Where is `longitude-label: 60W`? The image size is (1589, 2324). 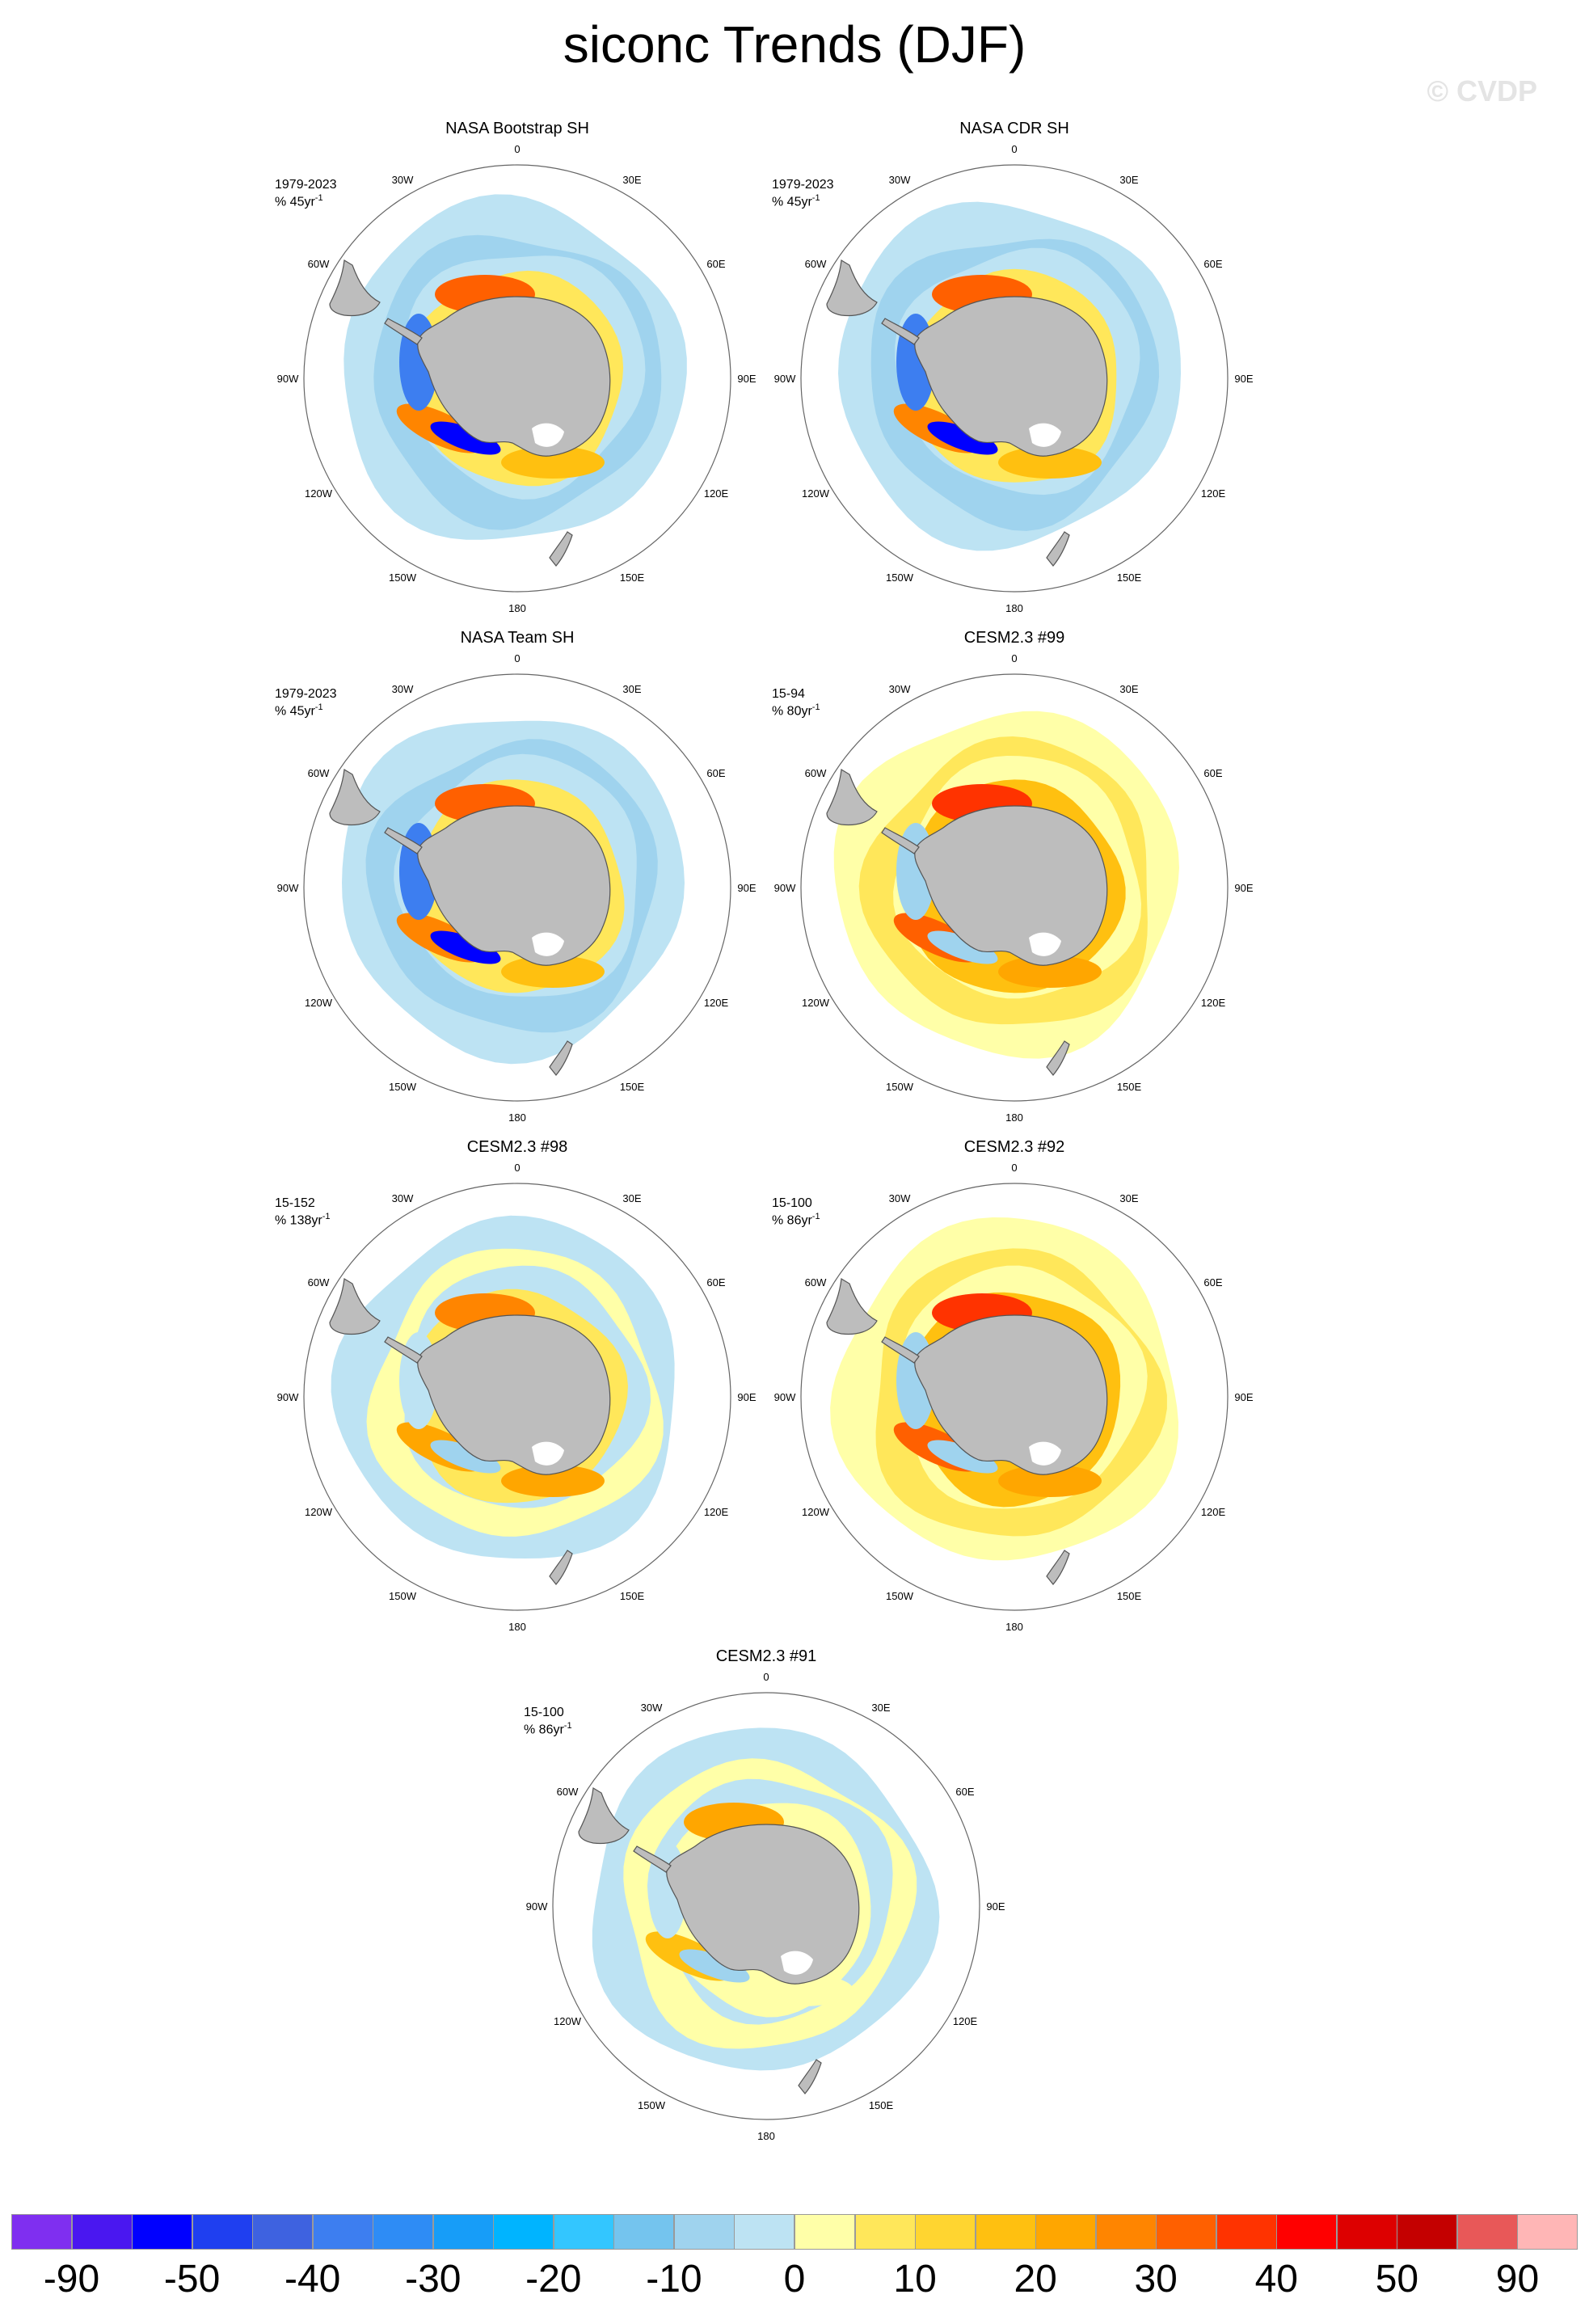
longitude-label: 60W is located at coordinates (319, 773).